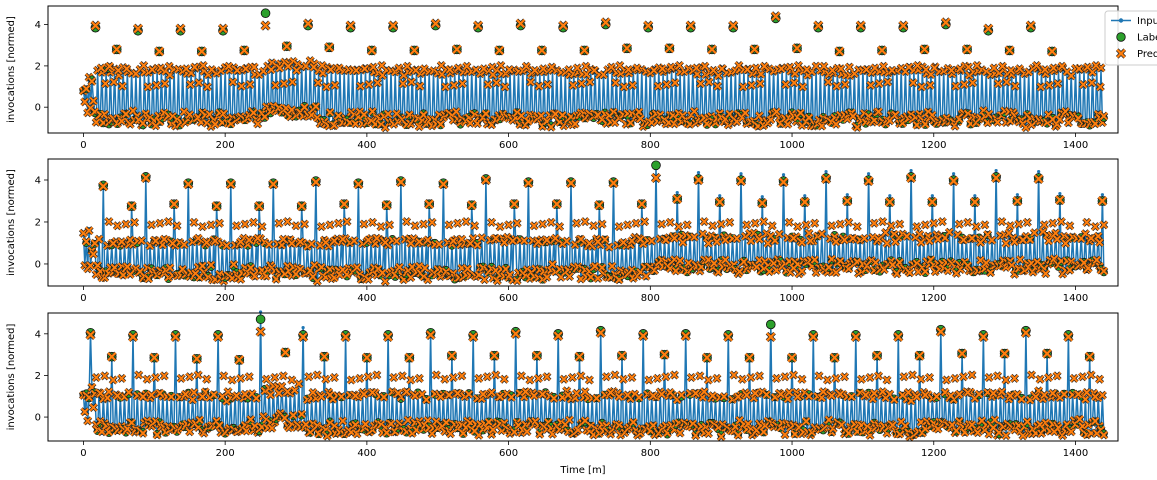  I want to click on subplot-2-y-axis-label: invocations [normed], so click(11, 222).